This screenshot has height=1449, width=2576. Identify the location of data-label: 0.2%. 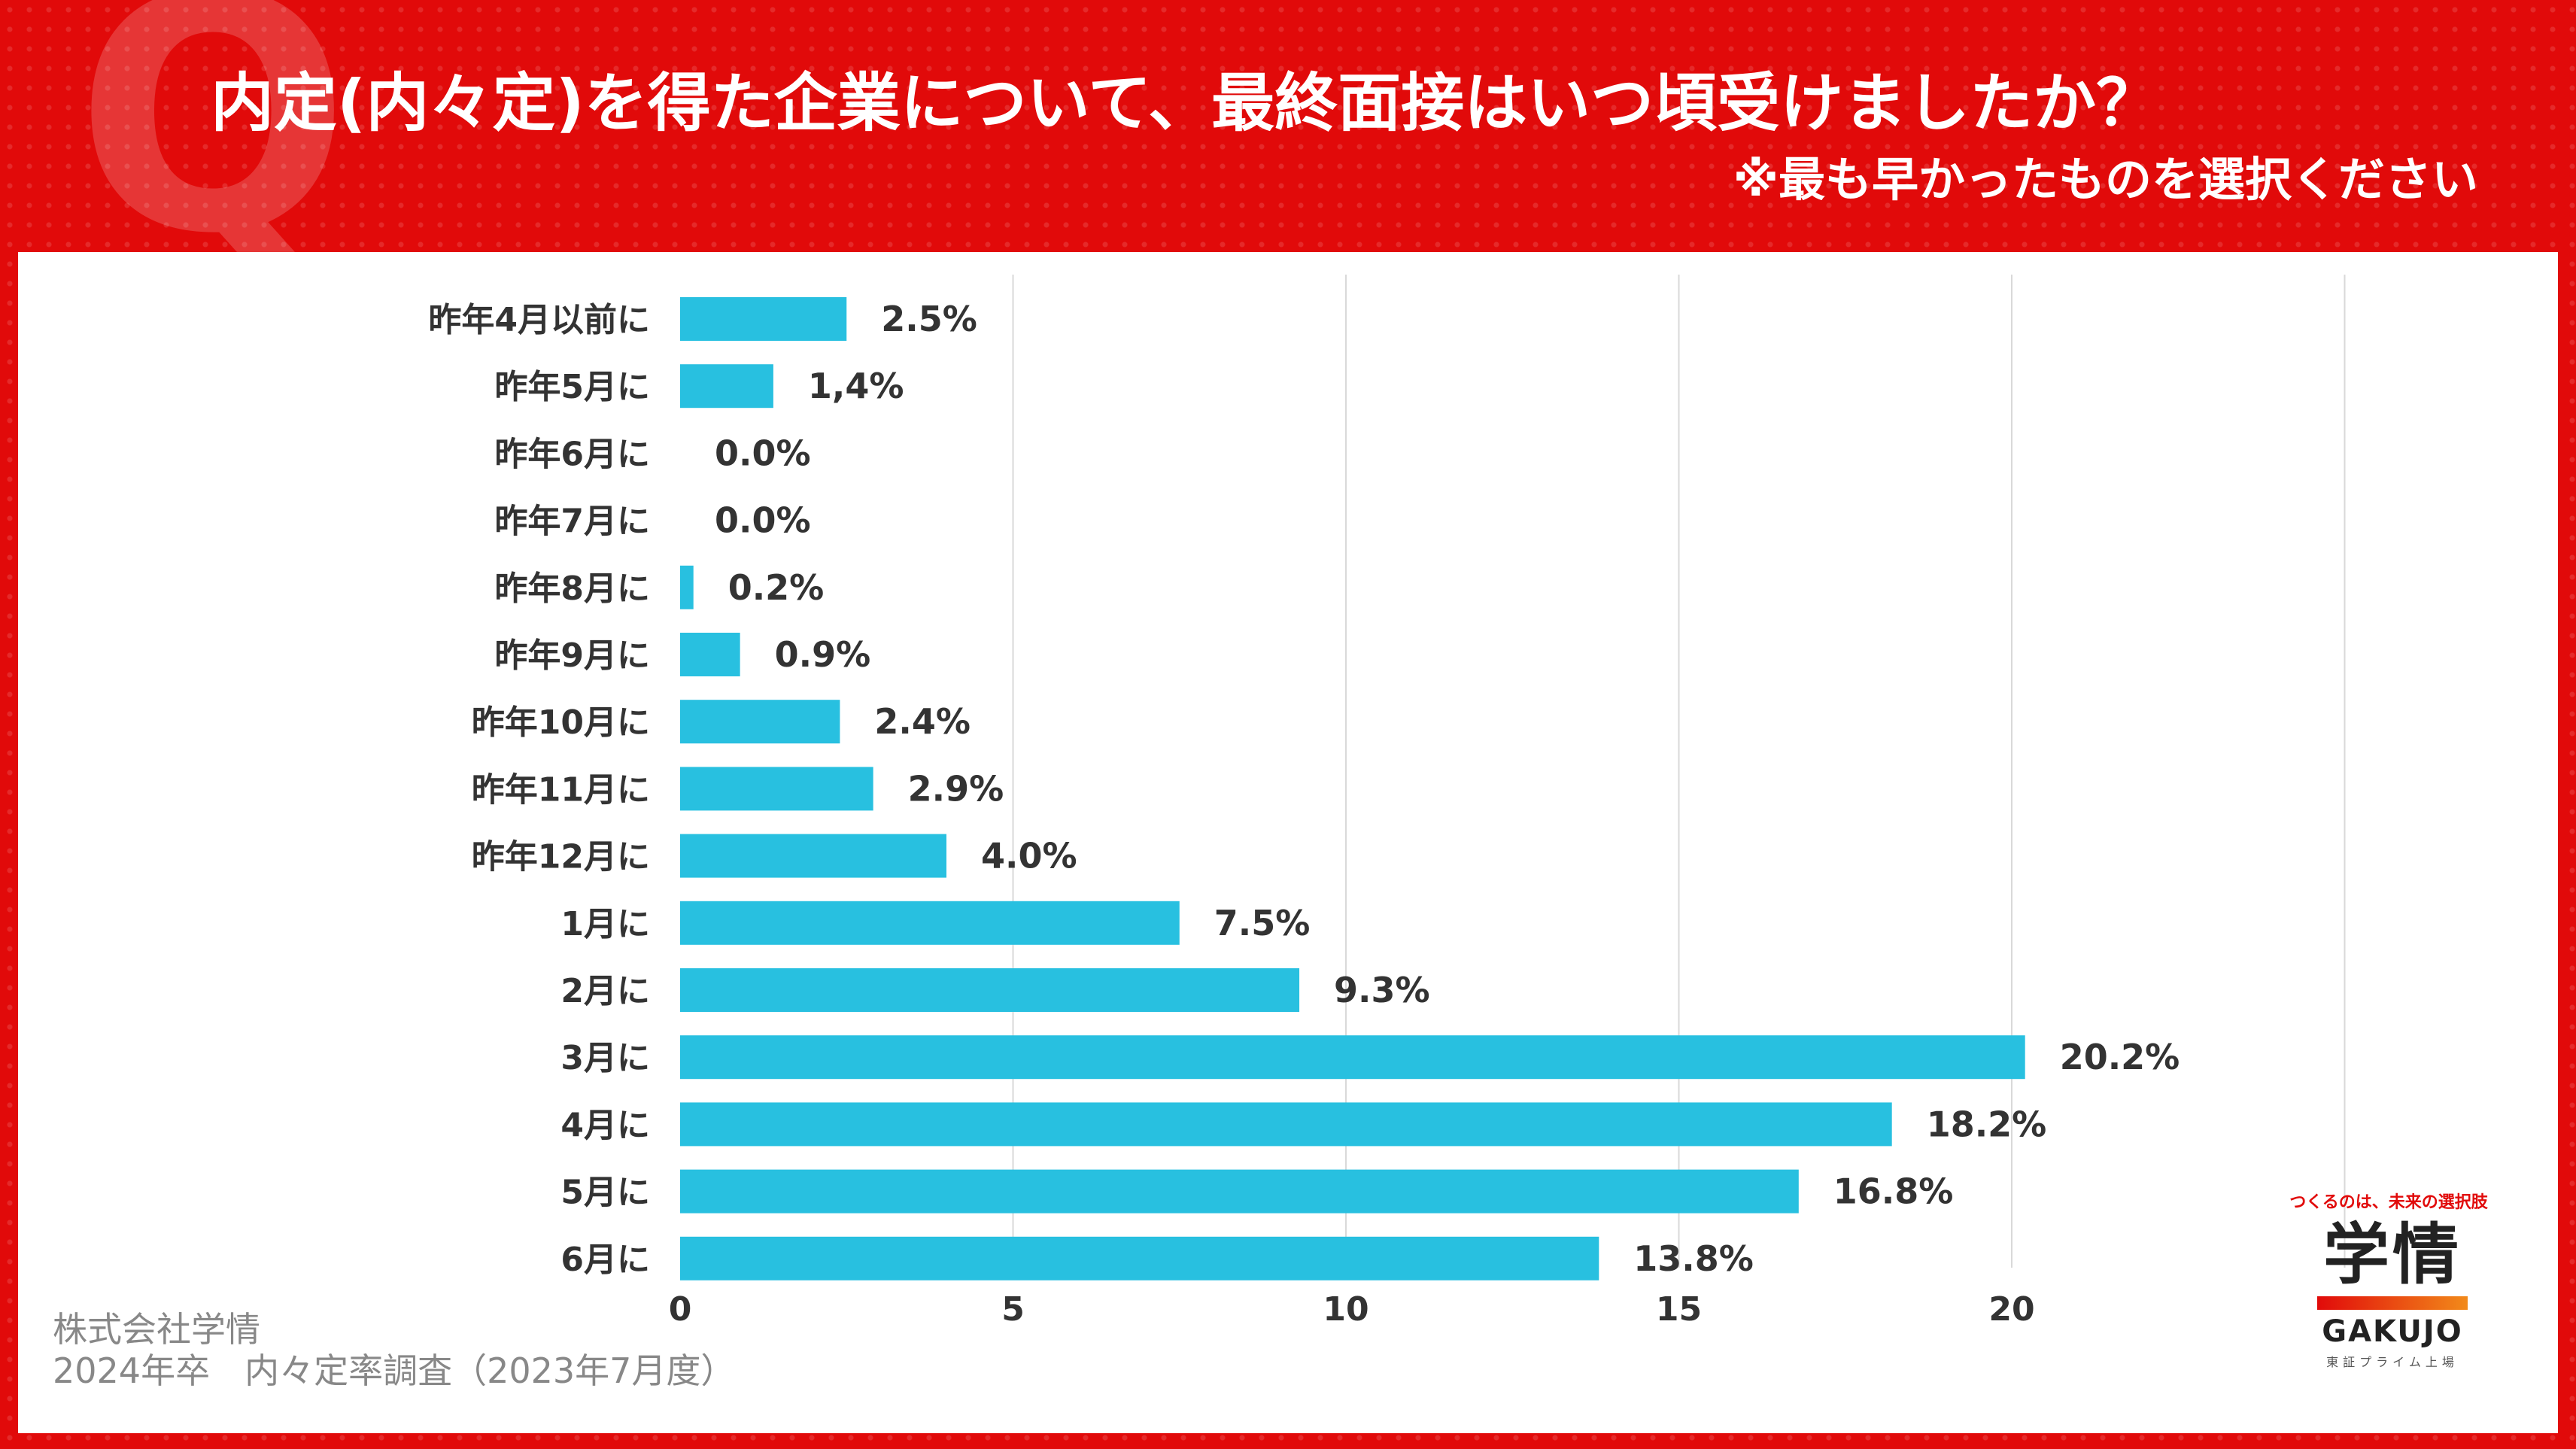
(777, 588).